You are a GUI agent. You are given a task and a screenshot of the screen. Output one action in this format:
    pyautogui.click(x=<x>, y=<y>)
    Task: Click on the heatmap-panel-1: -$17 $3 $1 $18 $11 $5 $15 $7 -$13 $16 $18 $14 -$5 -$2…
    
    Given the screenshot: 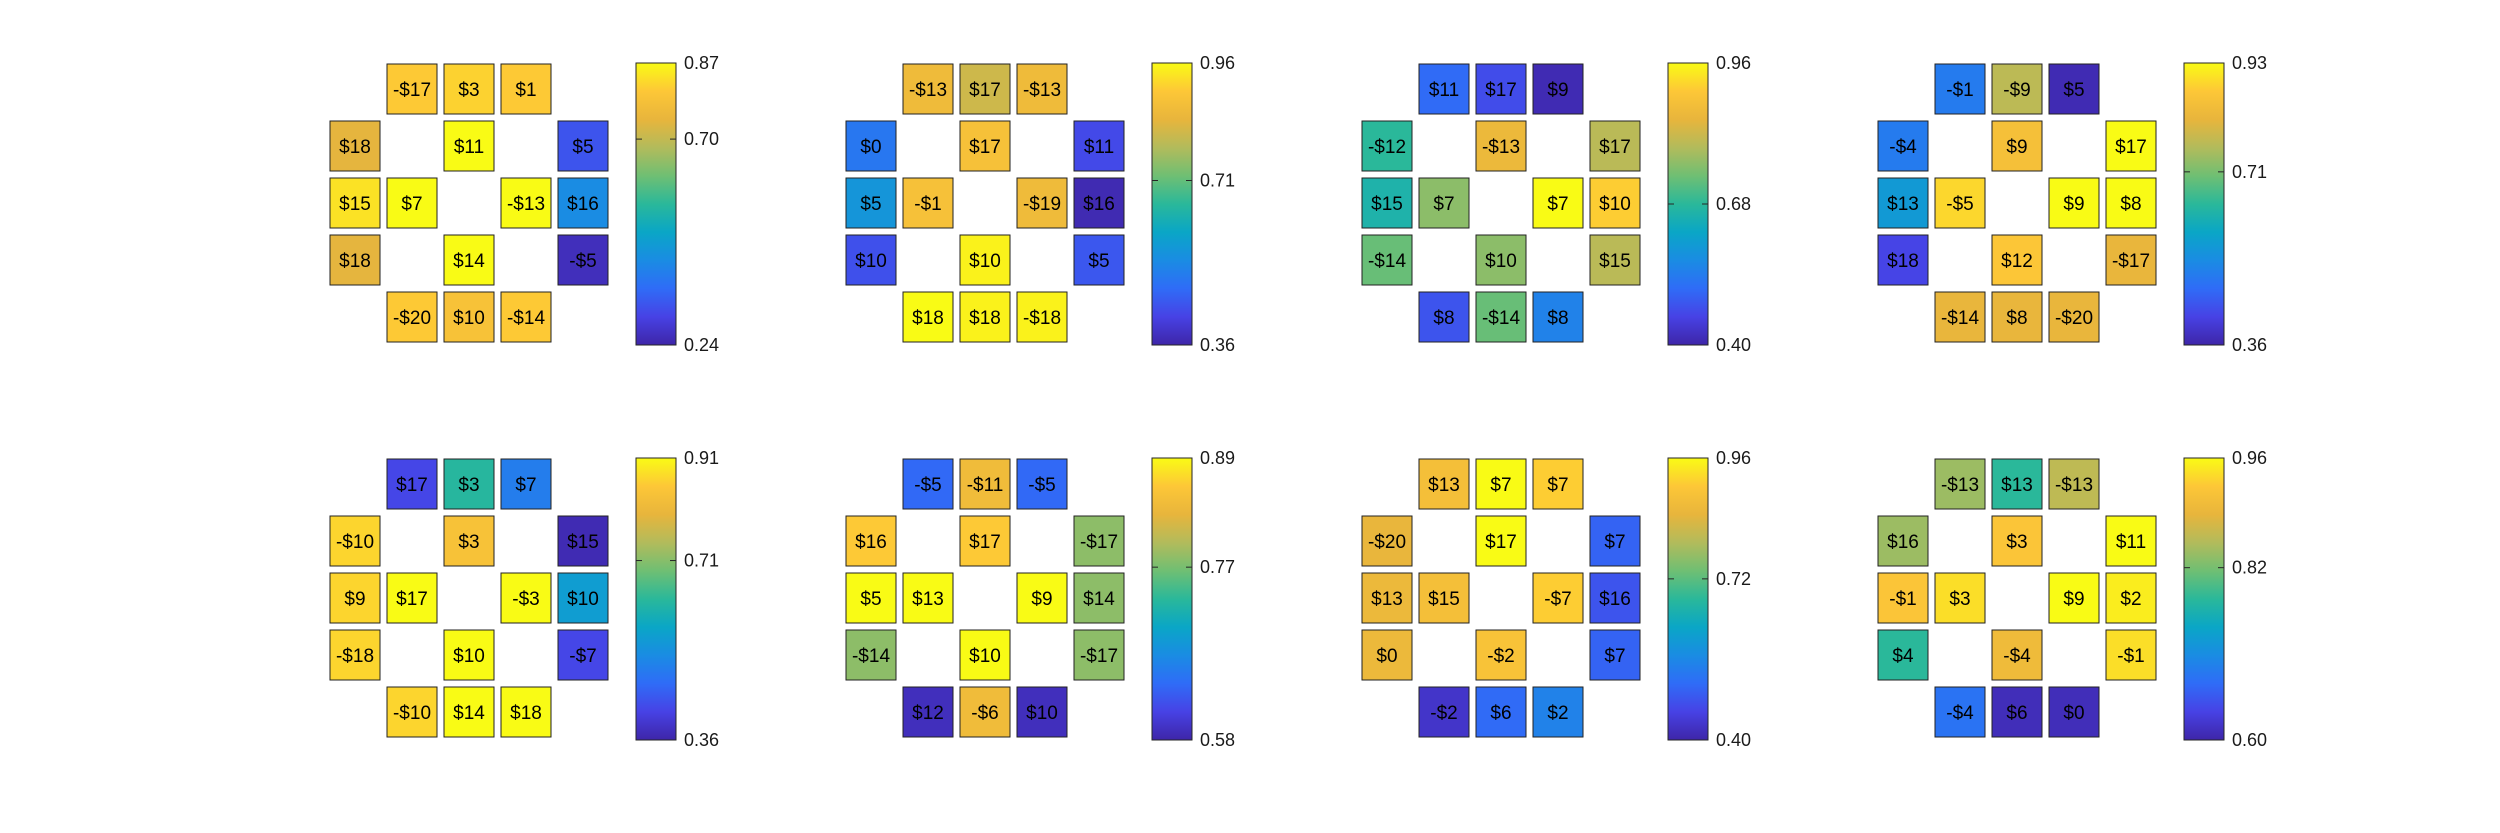 What is the action you would take?
    pyautogui.click(x=524, y=204)
    